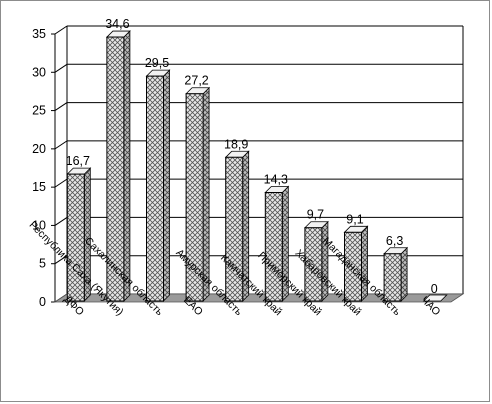 The height and width of the screenshot is (404, 492). What do you see at coordinates (394, 241) in the screenshot?
I see `data-label: 6,3` at bounding box center [394, 241].